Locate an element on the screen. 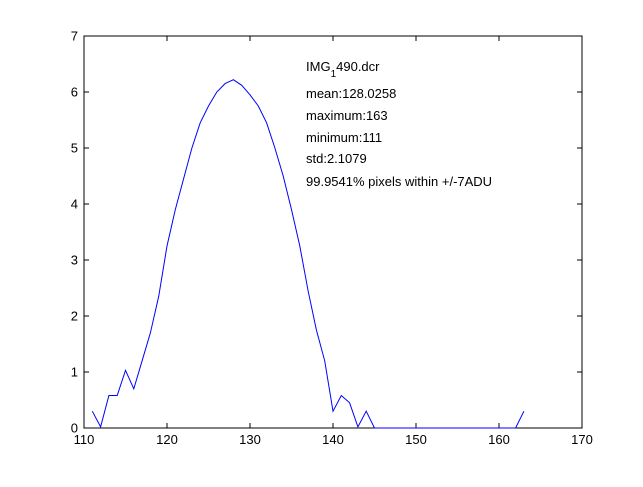 The height and width of the screenshot is (487, 643). y-tick-label: 6 is located at coordinates (74, 92).